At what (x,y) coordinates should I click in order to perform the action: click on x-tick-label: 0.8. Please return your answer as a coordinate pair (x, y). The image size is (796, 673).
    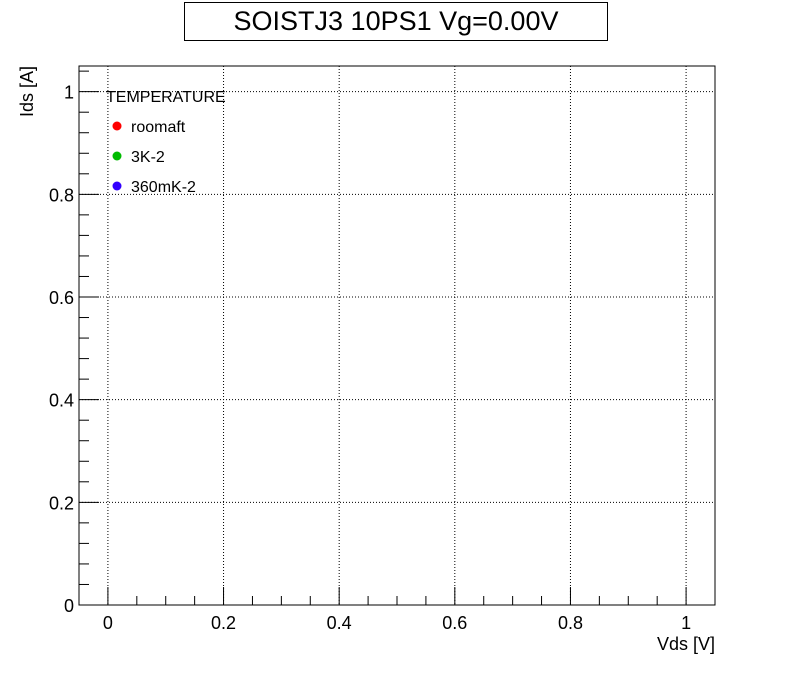
    Looking at the image, I should click on (570, 623).